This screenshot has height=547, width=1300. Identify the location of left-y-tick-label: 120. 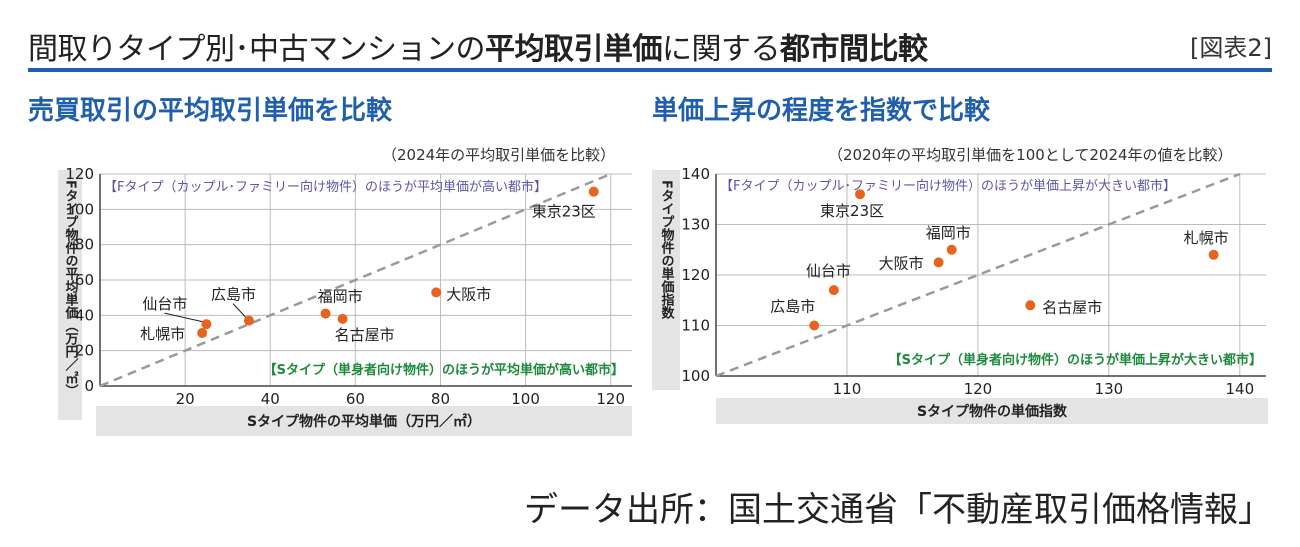
(79, 174).